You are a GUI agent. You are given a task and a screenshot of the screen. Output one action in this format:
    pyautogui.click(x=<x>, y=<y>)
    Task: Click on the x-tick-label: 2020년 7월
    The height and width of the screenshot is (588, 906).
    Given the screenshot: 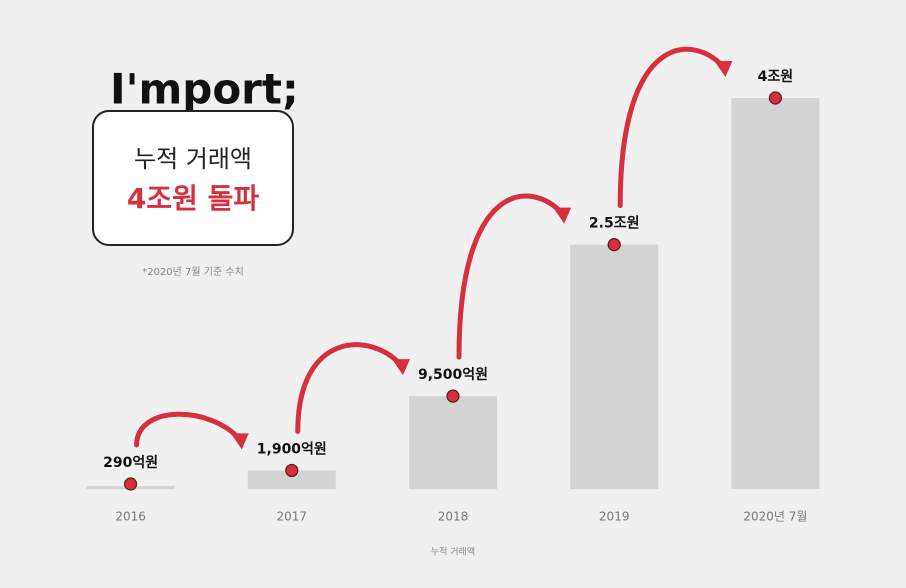 What is the action you would take?
    pyautogui.click(x=775, y=517)
    